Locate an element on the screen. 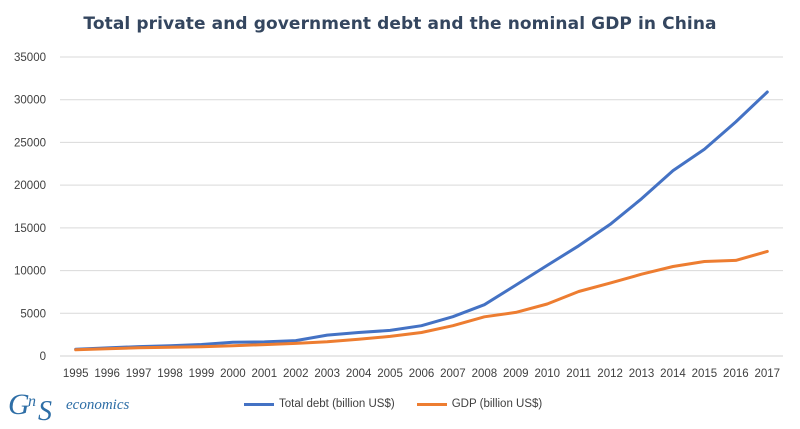 This screenshot has height=429, width=800. legend-label-gdp: GDP (billion US$) is located at coordinates (497, 404).